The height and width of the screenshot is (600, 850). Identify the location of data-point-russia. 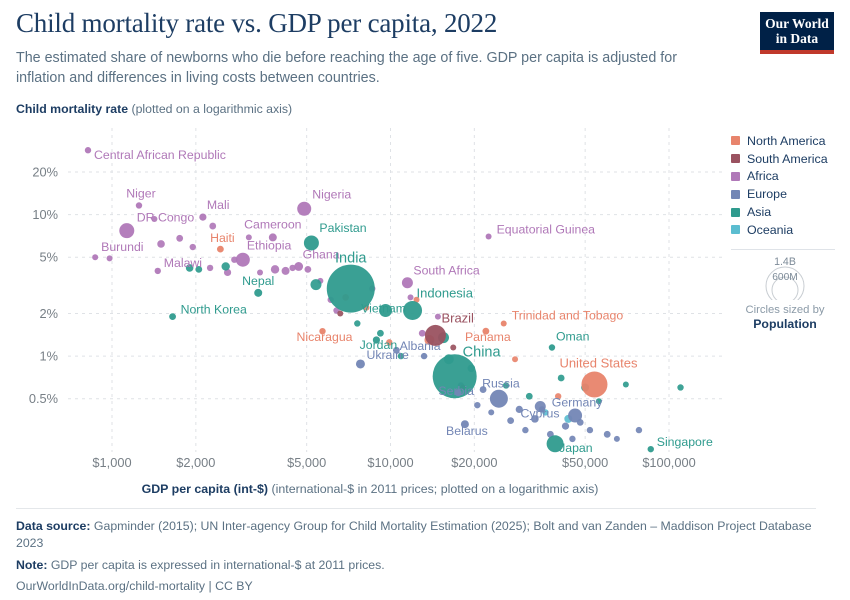
(498, 398).